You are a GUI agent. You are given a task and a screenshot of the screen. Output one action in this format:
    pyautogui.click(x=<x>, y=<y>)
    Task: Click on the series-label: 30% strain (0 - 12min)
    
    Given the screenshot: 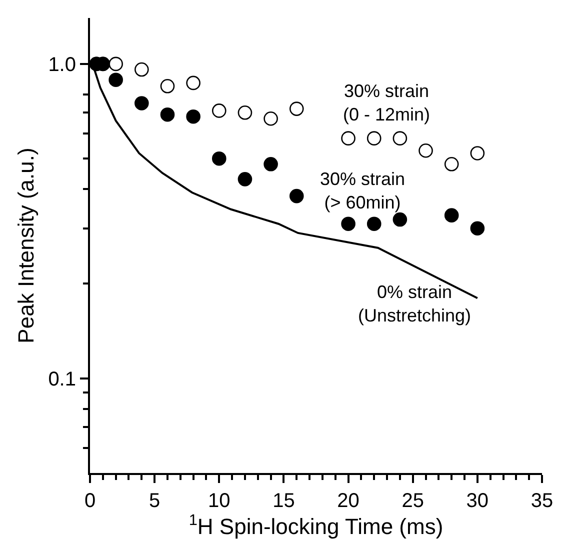 What is the action you would take?
    pyautogui.click(x=386, y=102)
    